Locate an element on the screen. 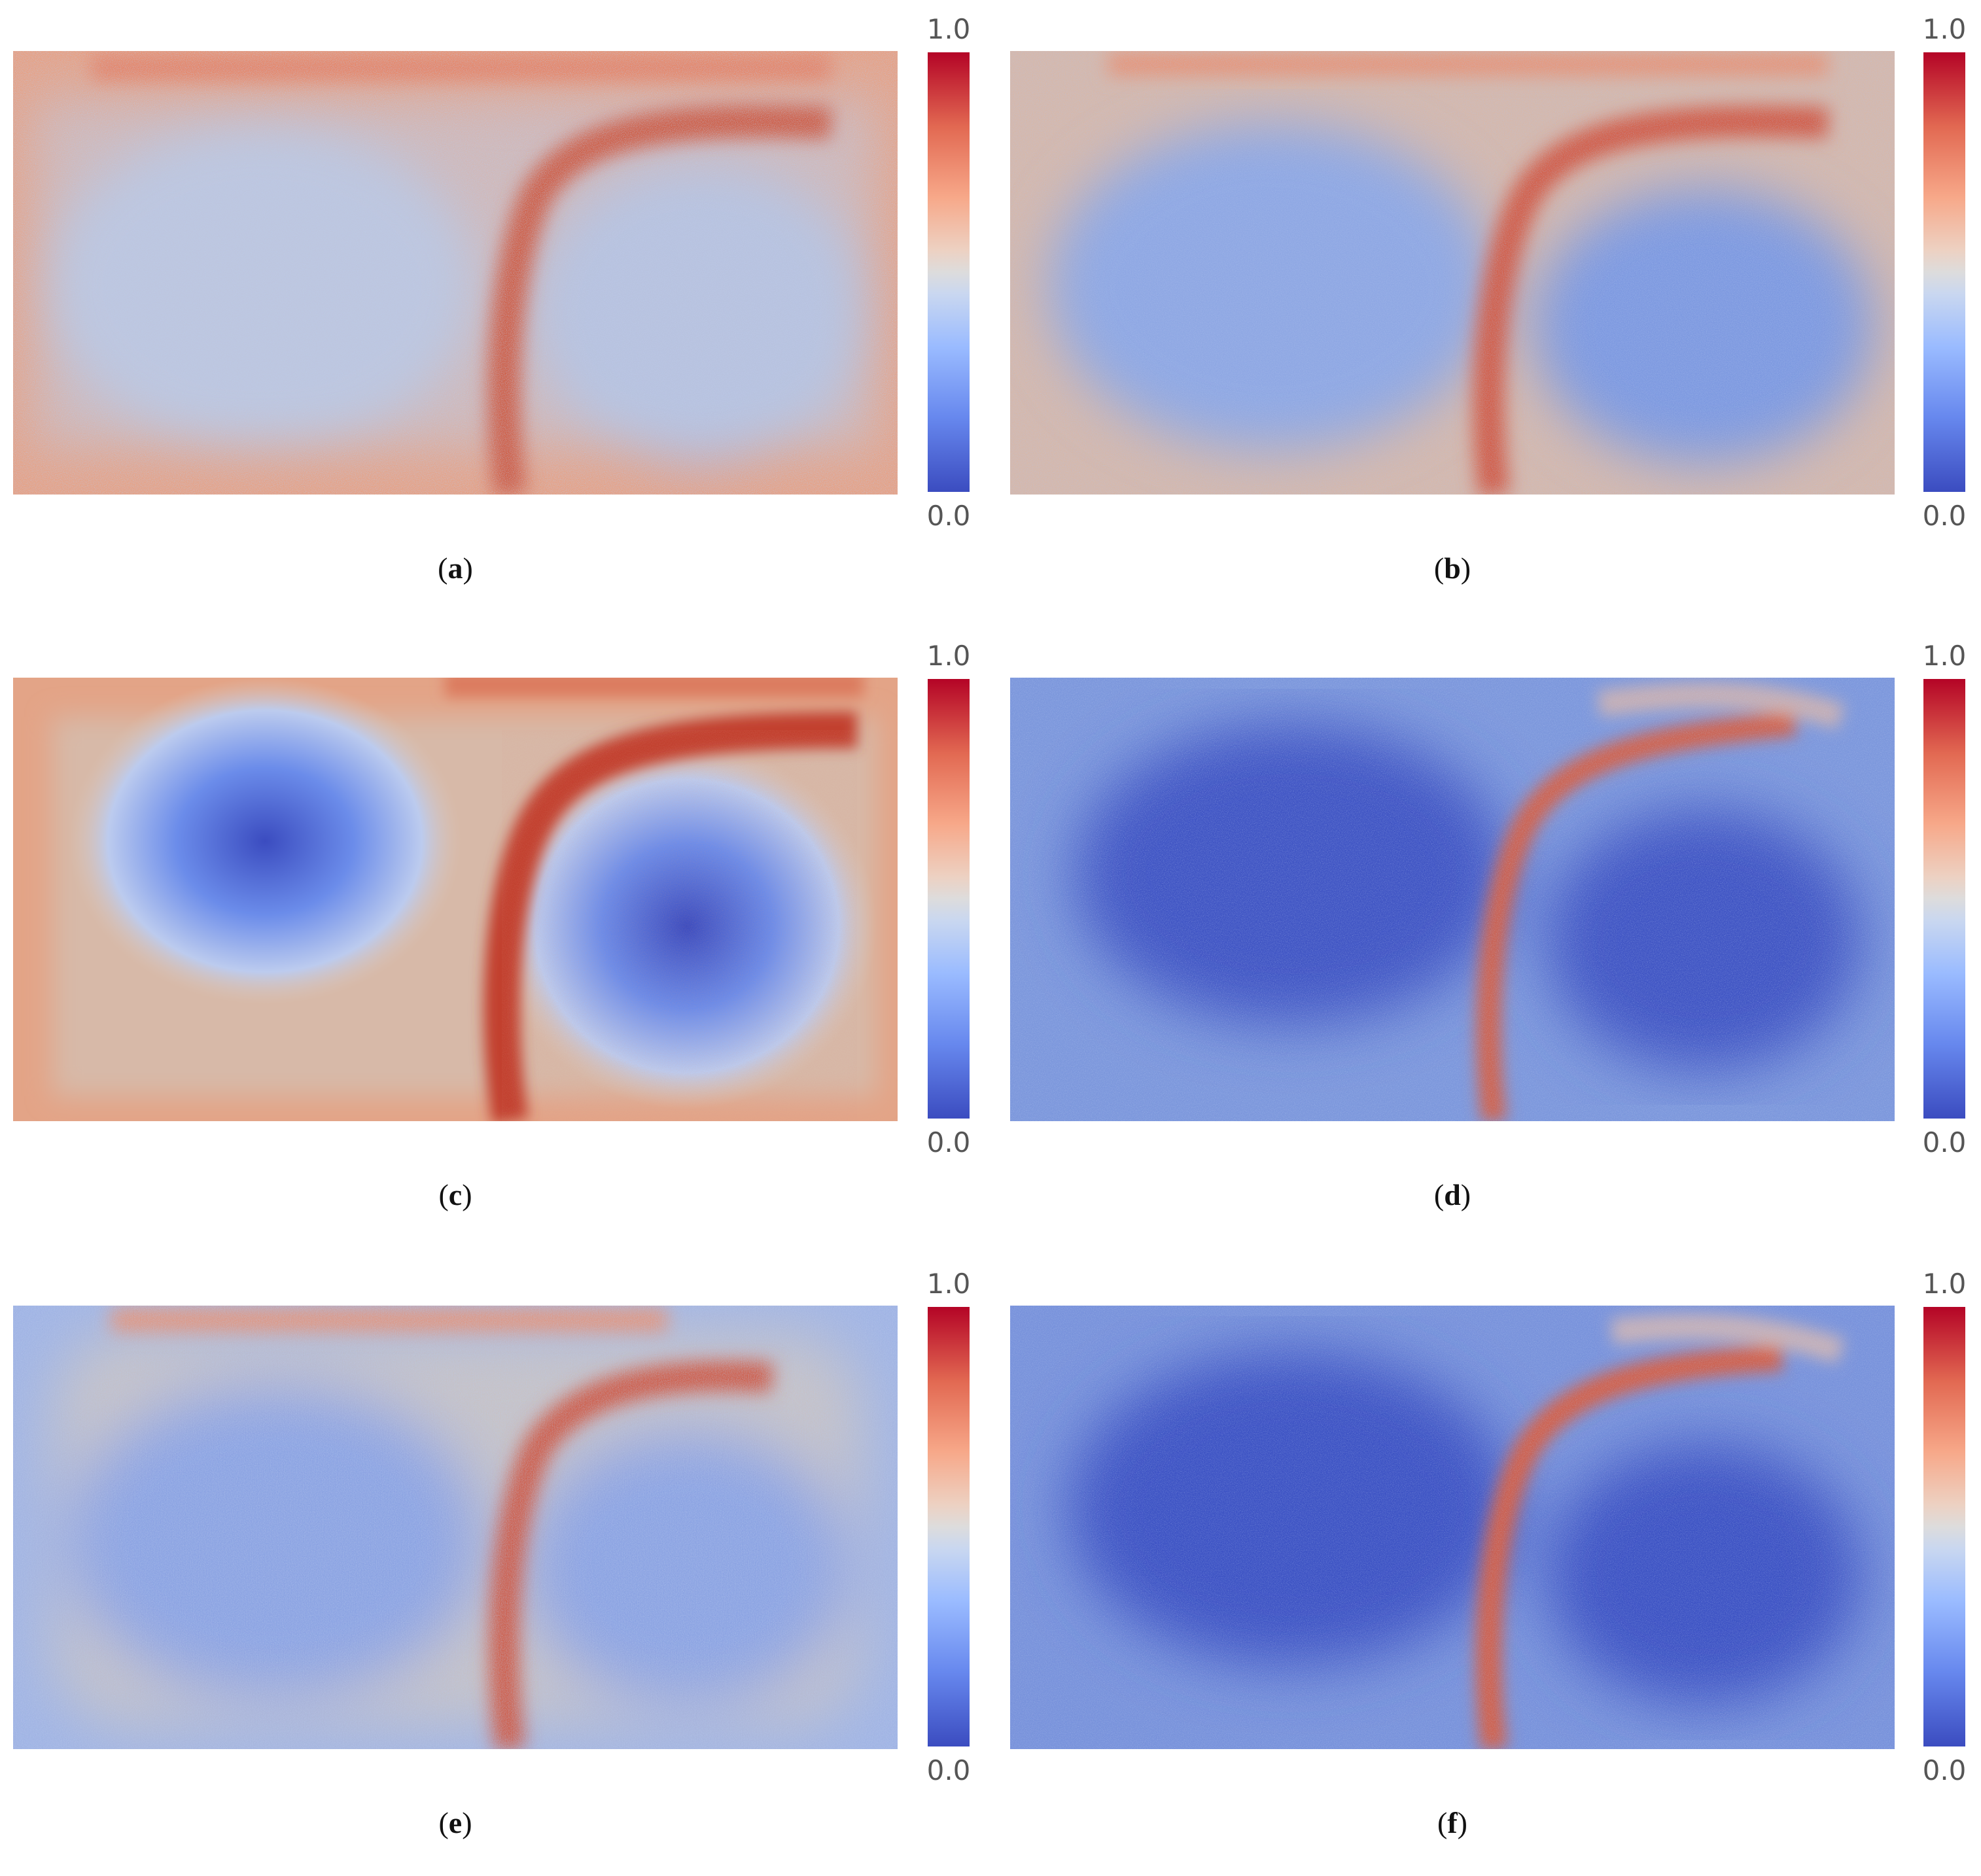  heatmap-image-d is located at coordinates (1453, 899).